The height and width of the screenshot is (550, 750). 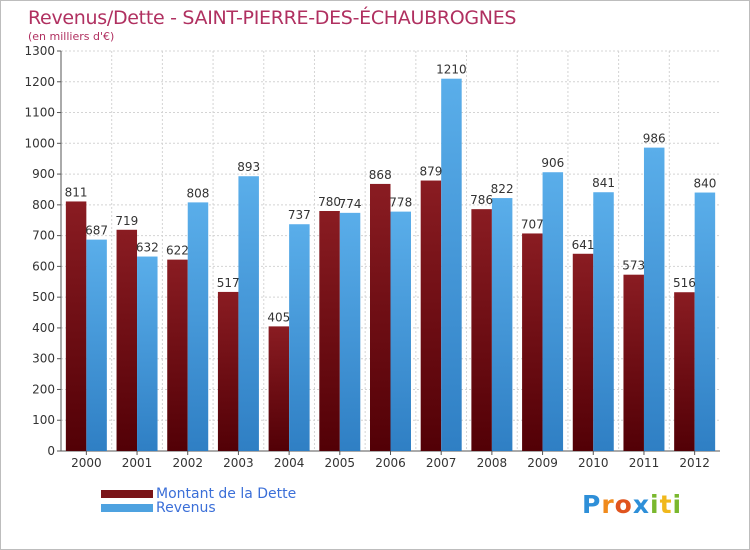 What do you see at coordinates (492, 463) in the screenshot?
I see `x-tick-label: 2008` at bounding box center [492, 463].